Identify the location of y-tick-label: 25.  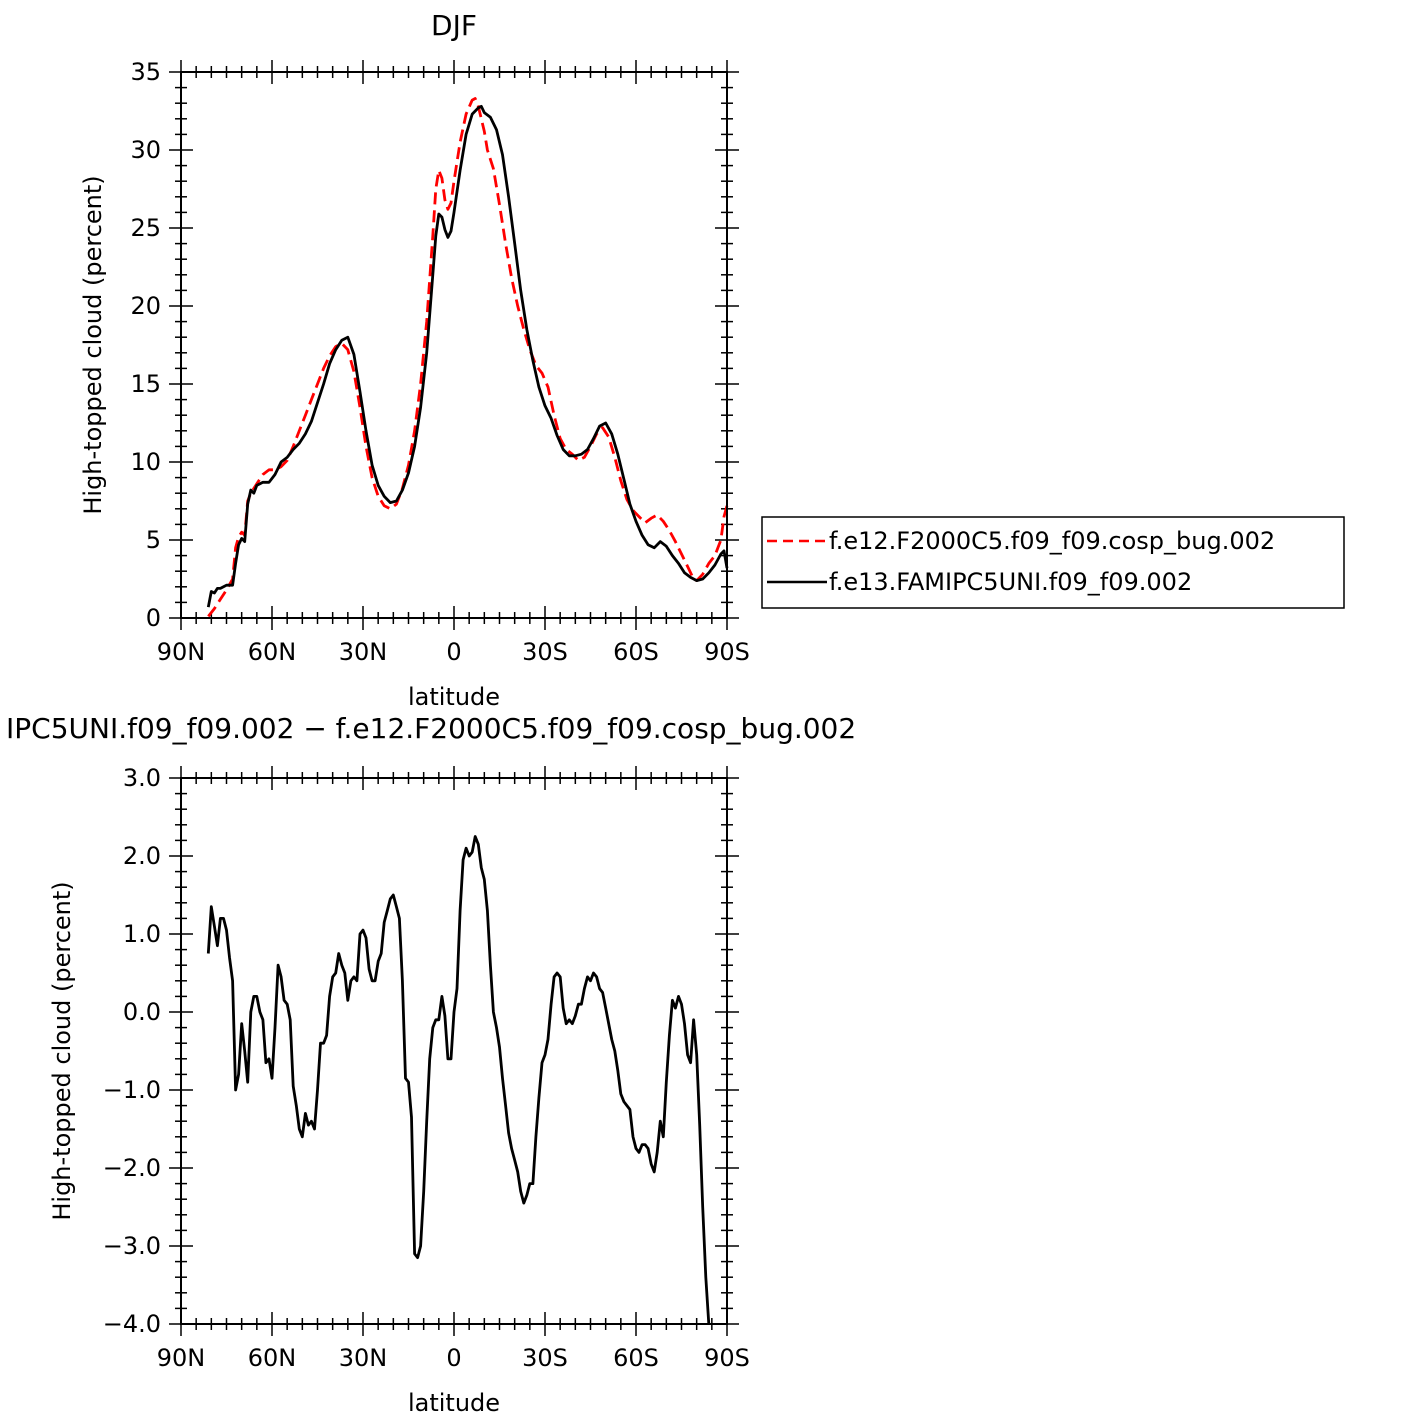
(145, 228).